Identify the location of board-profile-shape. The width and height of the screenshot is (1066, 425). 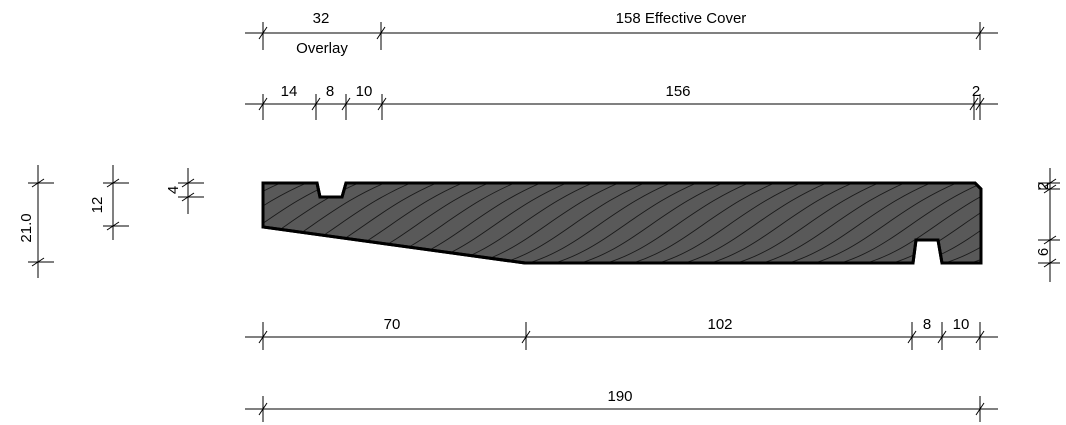
(622, 223).